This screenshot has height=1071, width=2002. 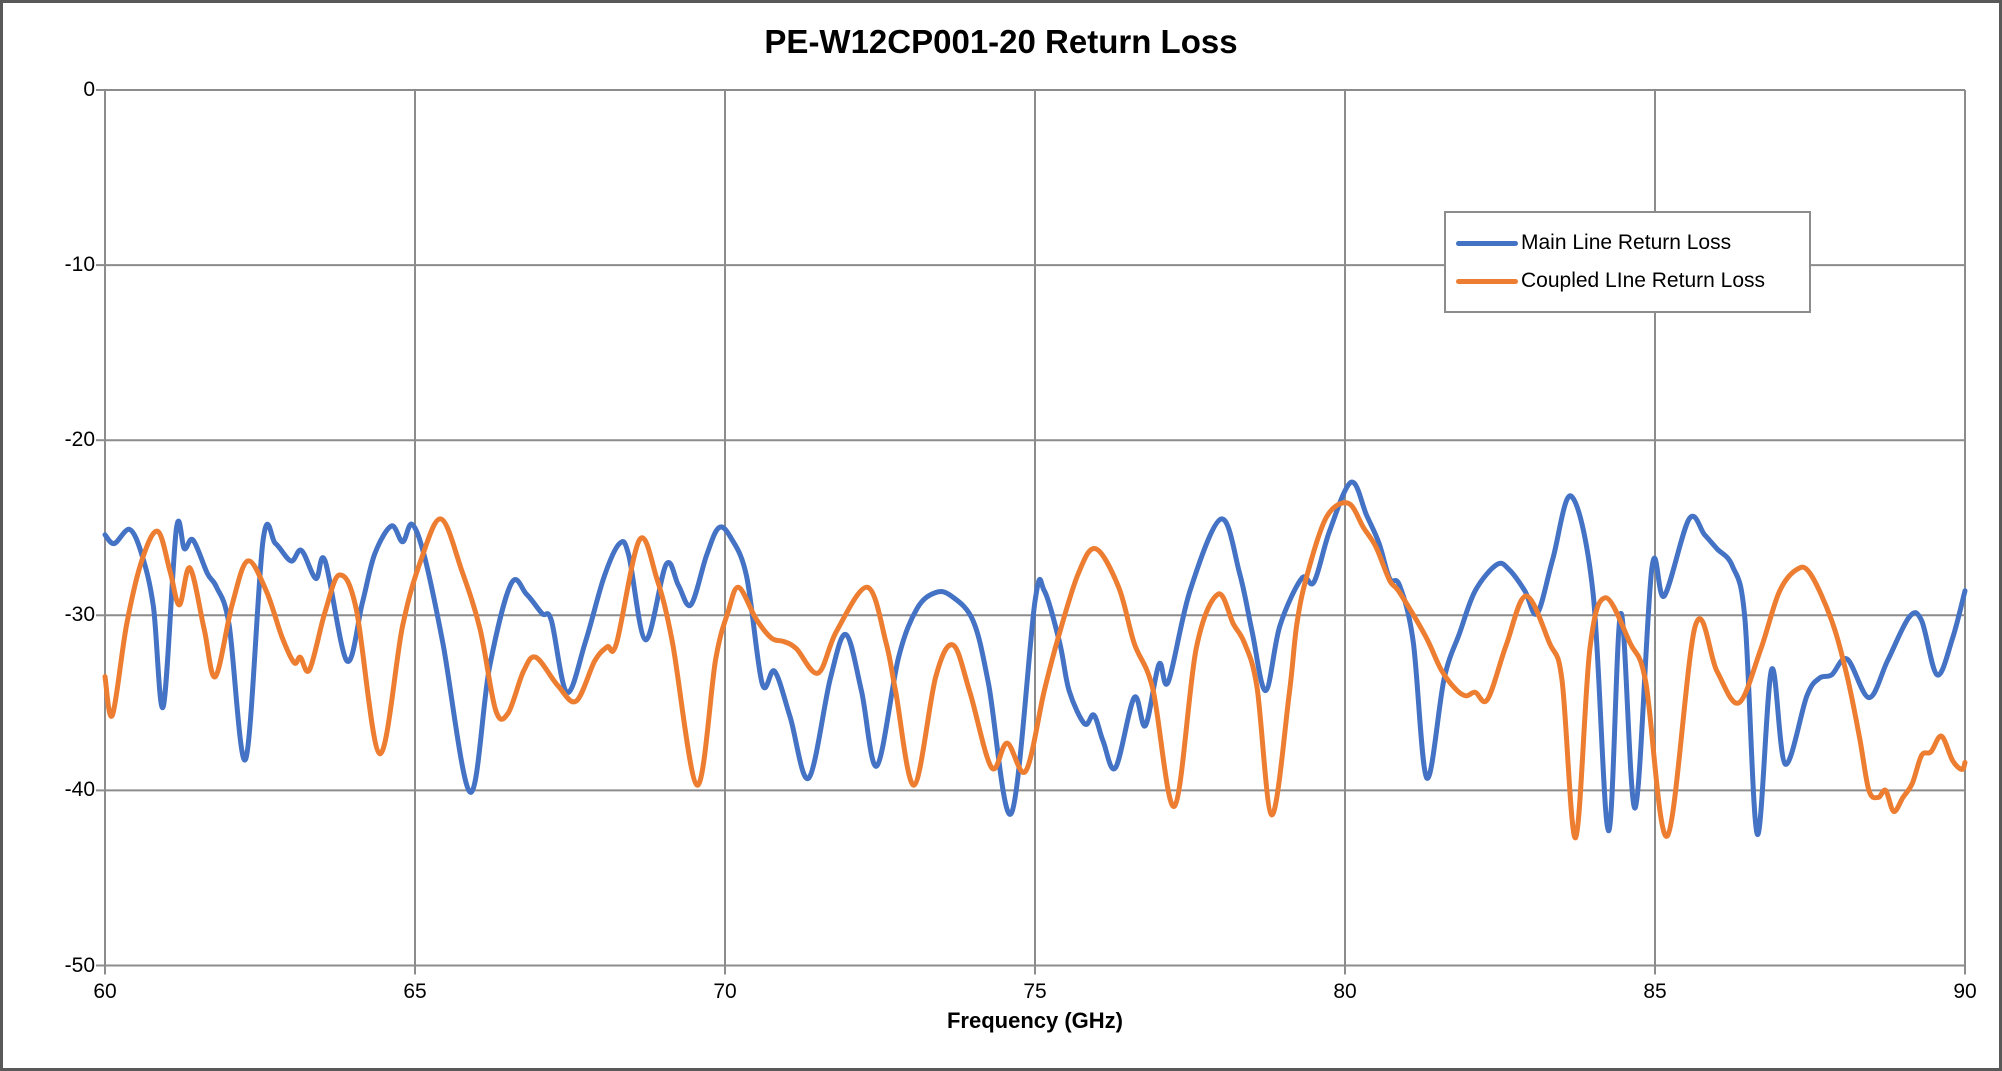 What do you see at coordinates (105, 991) in the screenshot?
I see `x-tick-label: 60` at bounding box center [105, 991].